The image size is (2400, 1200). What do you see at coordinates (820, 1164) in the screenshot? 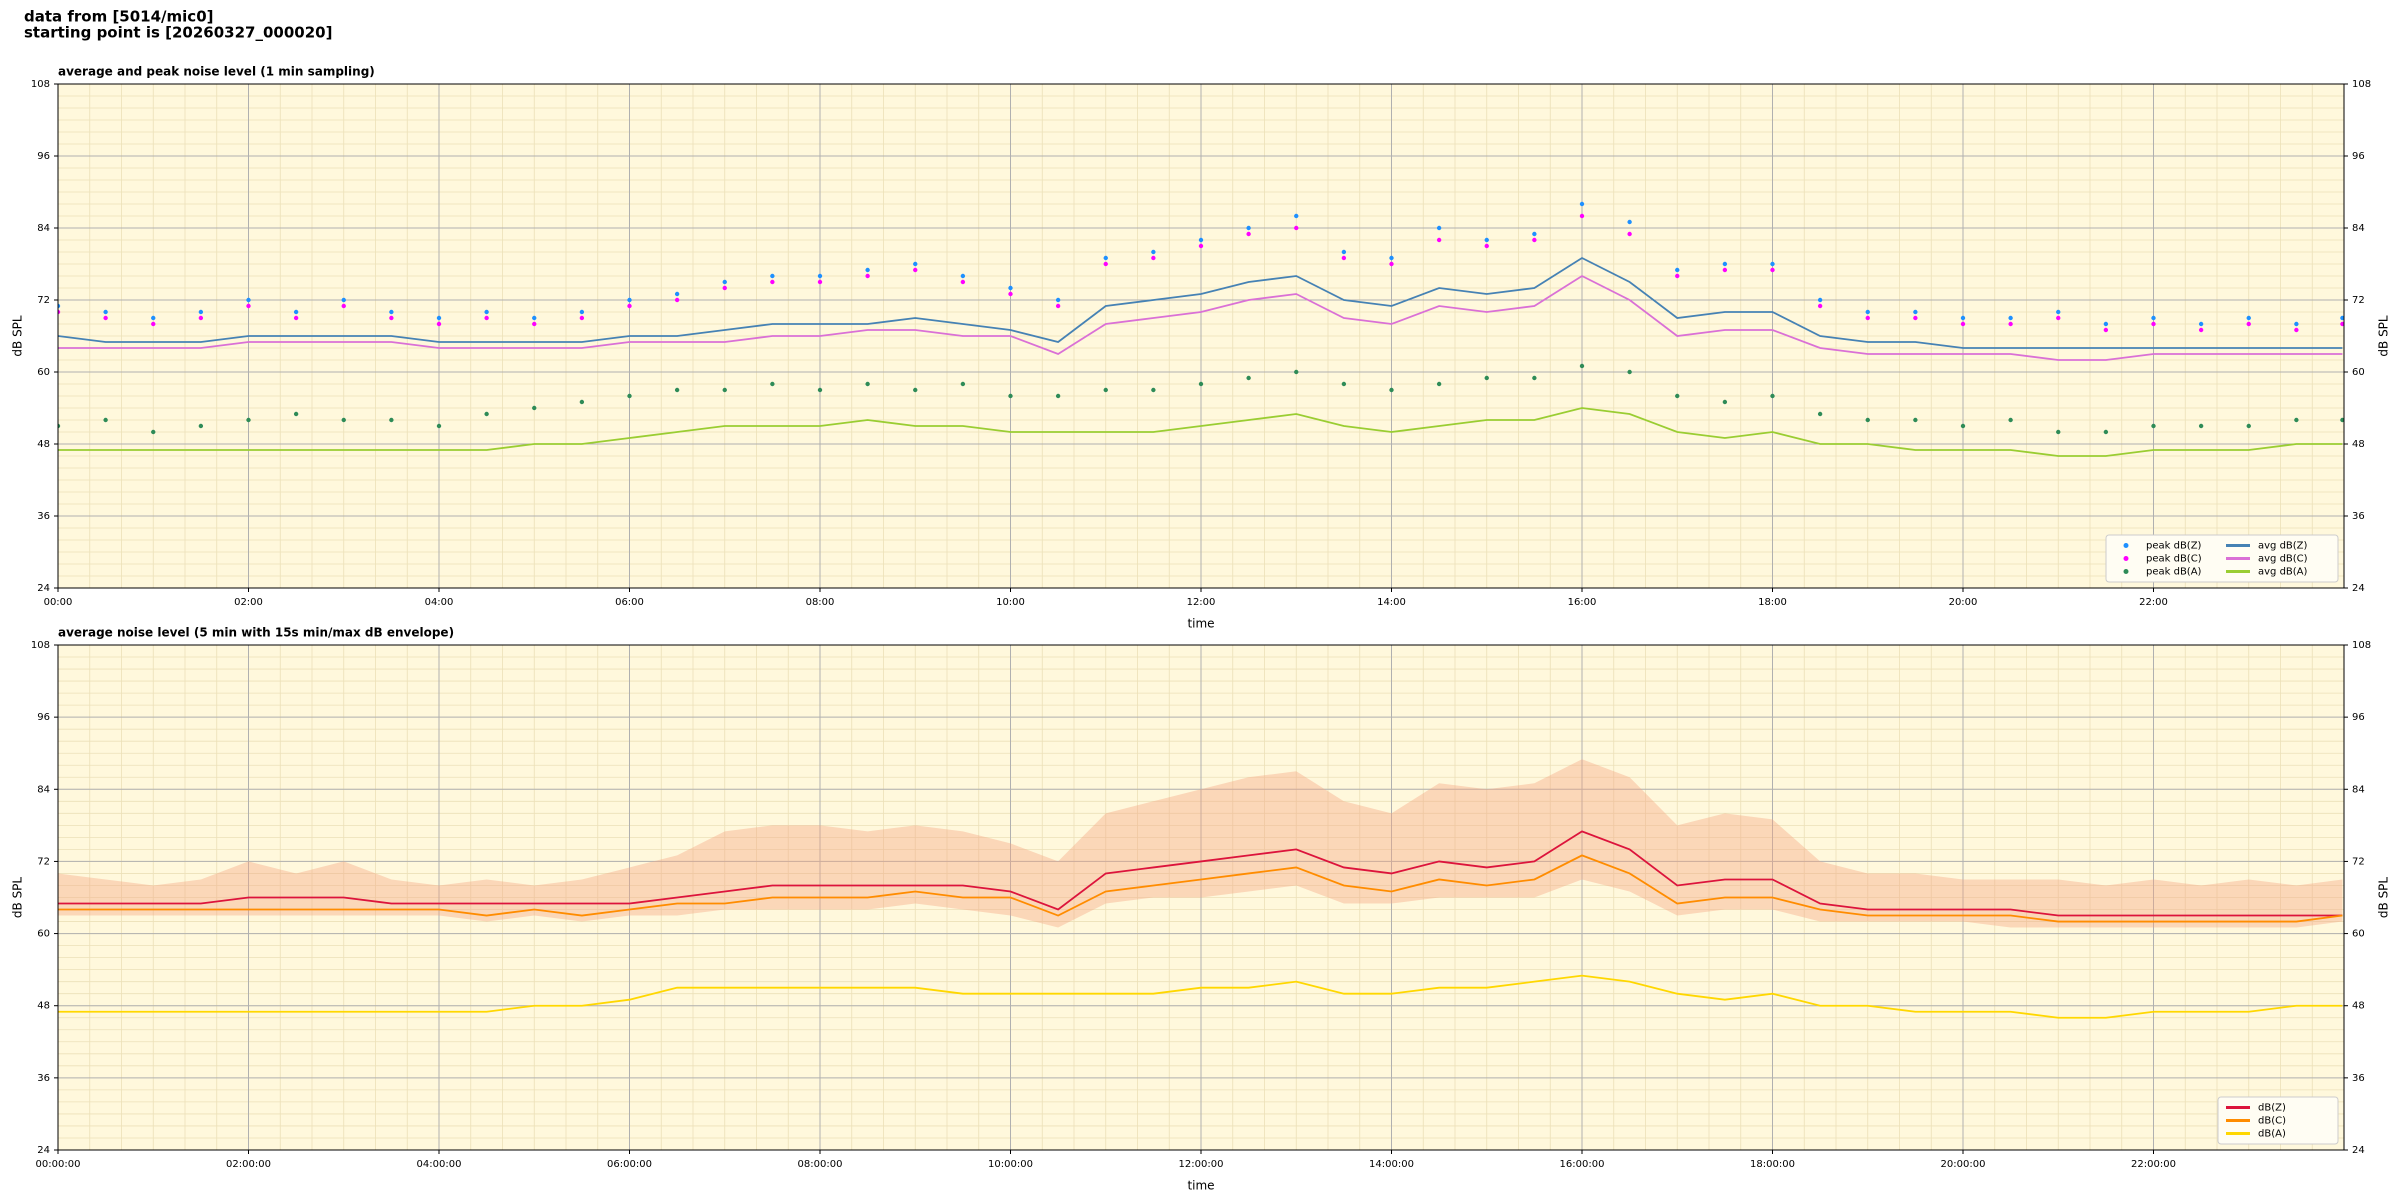
I see `x-tick-label: 08:00:00` at bounding box center [820, 1164].